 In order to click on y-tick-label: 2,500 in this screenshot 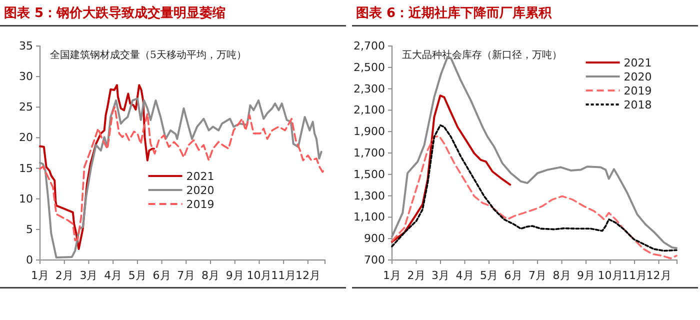, I will do `click(369, 67)`.